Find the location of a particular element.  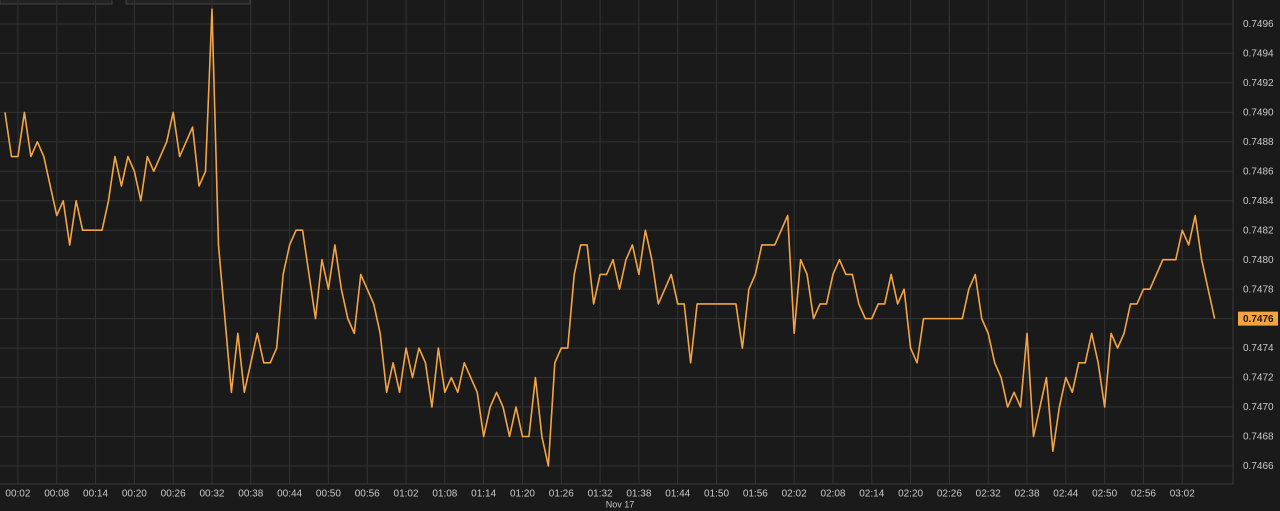

x-tick-label: 00:02 is located at coordinates (17, 494).